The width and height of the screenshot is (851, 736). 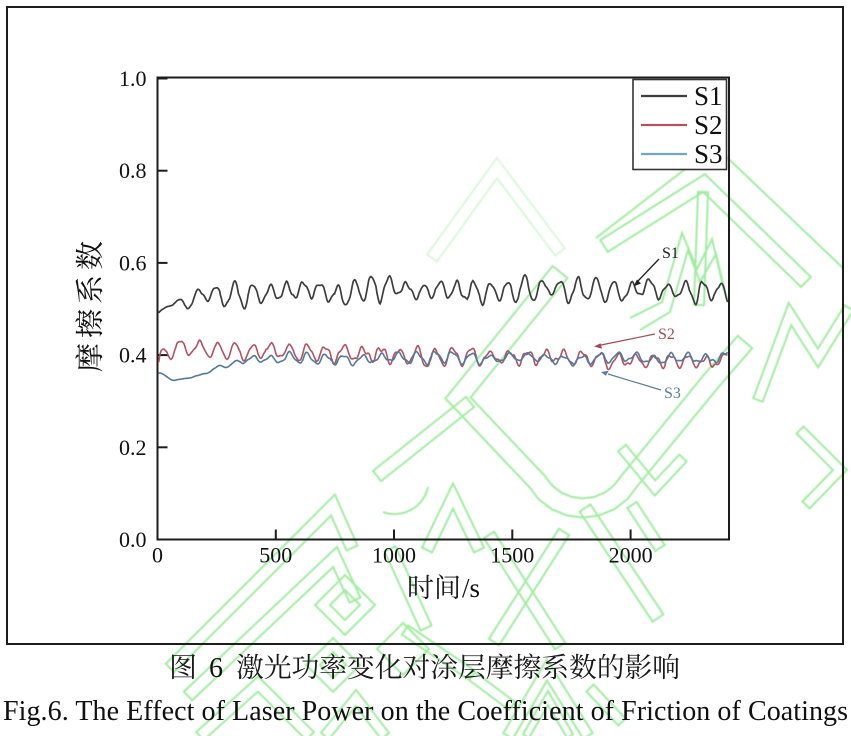 I want to click on svg-text: 6, so click(x=216, y=668).